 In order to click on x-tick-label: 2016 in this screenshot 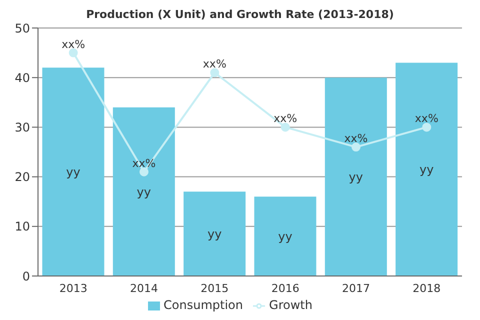, I will do `click(285, 288)`.